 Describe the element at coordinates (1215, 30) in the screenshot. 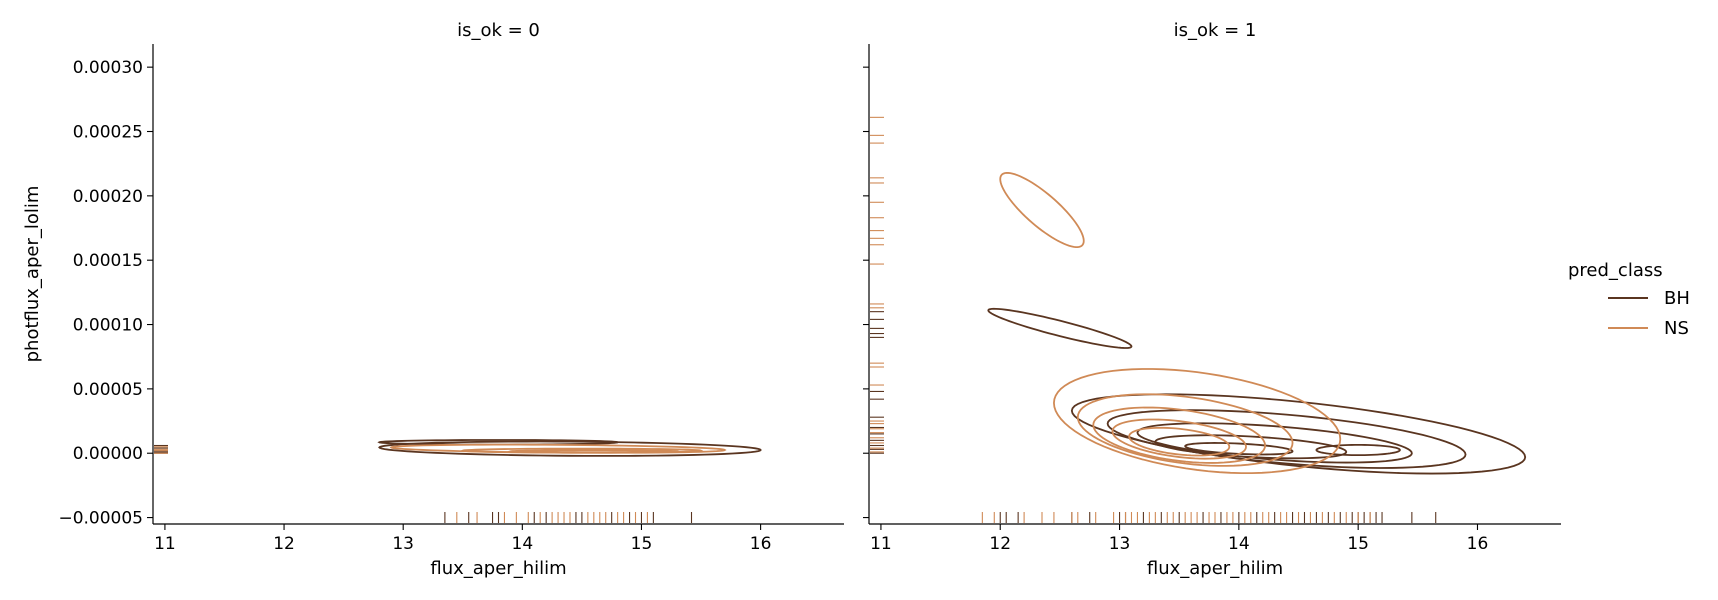

I see `facet-title: is_ok = 1` at that location.